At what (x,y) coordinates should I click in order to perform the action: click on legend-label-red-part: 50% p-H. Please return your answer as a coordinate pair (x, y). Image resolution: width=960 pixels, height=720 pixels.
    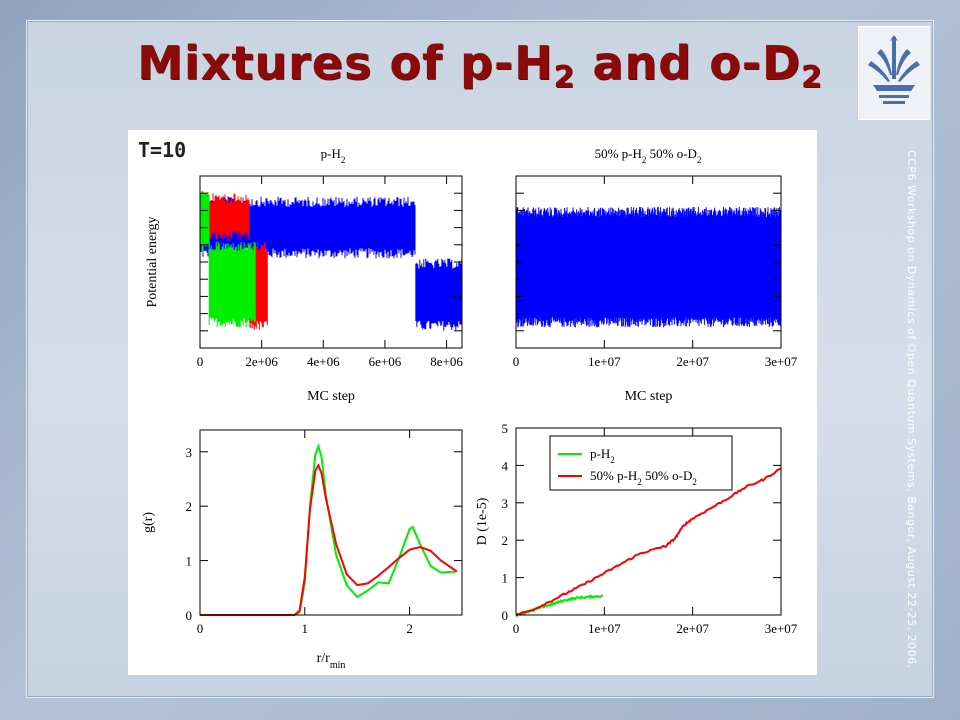
    Looking at the image, I should click on (613, 475).